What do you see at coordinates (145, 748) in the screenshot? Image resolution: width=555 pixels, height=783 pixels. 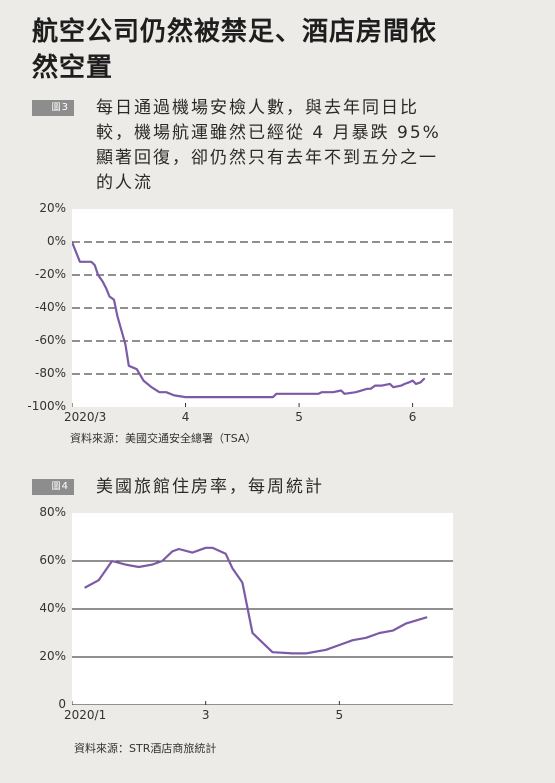 I see `figure-4-source: 資料來源：STR酒店商旅統計` at bounding box center [145, 748].